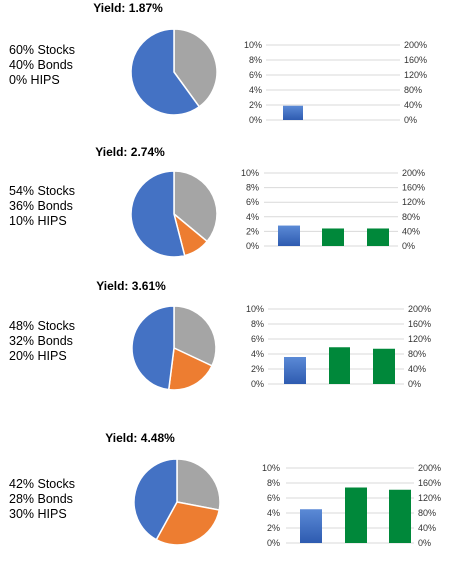  Describe the element at coordinates (34, 80) in the screenshot. I see `allocation-hips-label: 0% HIPS` at that location.